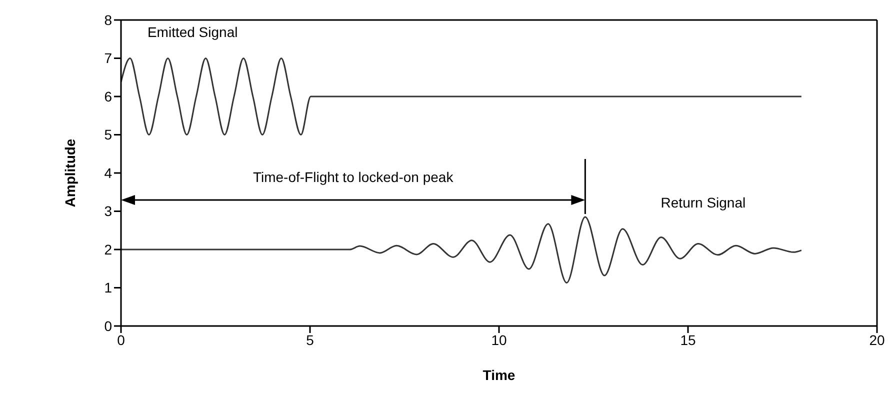 This screenshot has width=893, height=404. I want to click on y-tick-label: 5, so click(108, 134).